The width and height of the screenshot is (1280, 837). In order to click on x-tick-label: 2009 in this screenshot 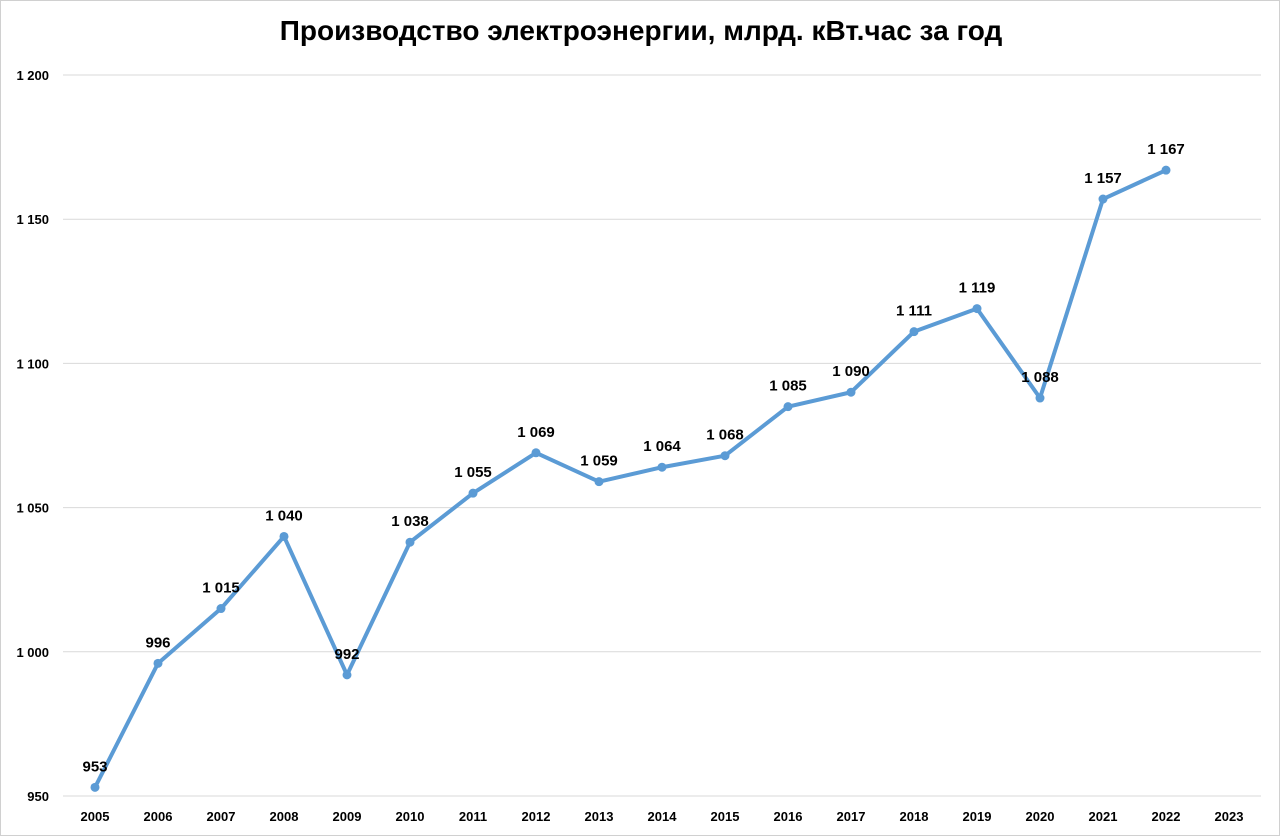, I will do `click(347, 816)`.